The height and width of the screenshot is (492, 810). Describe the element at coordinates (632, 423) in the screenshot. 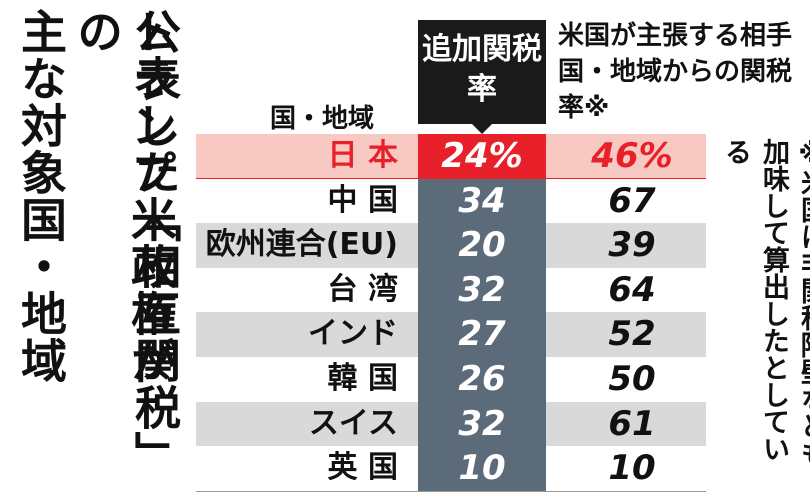

I see `claimed-rate-value: 61` at that location.